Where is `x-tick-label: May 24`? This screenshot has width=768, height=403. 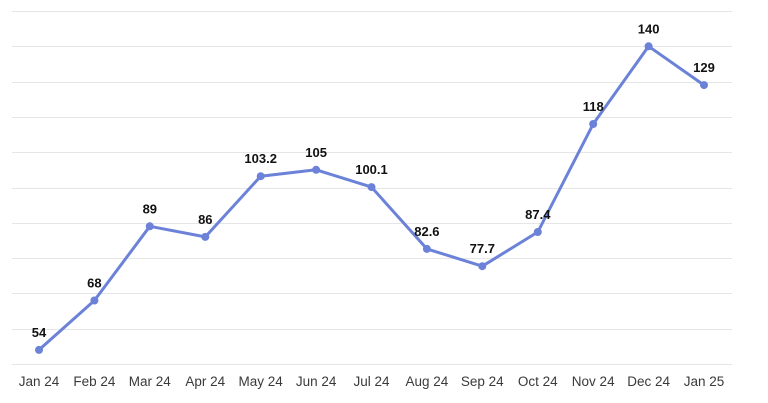 x-tick-label: May 24 is located at coordinates (261, 381).